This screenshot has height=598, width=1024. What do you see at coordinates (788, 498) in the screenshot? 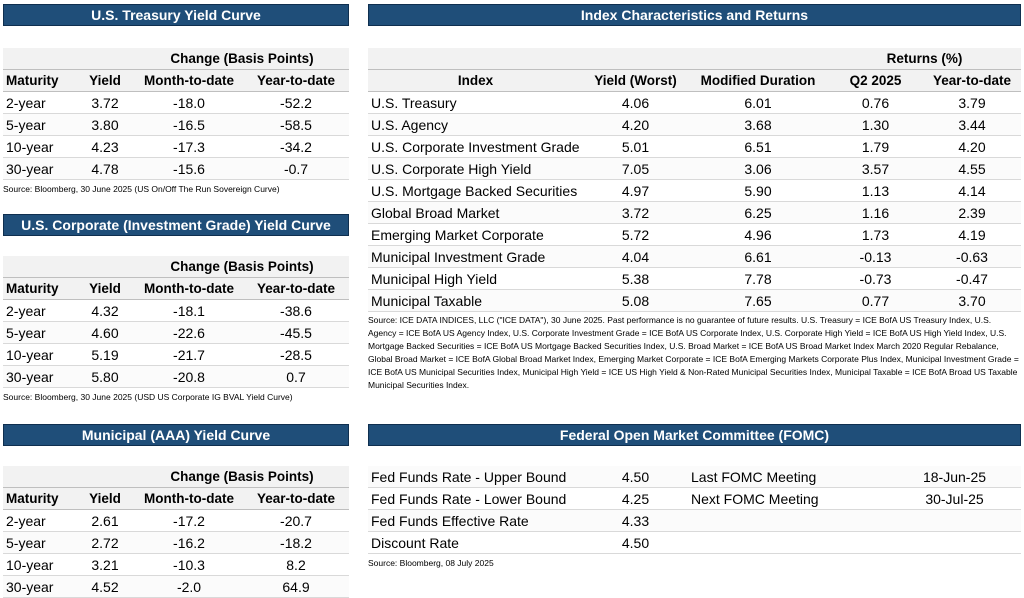
I see `fomc-cell: Next FOMC Meeting` at bounding box center [788, 498].